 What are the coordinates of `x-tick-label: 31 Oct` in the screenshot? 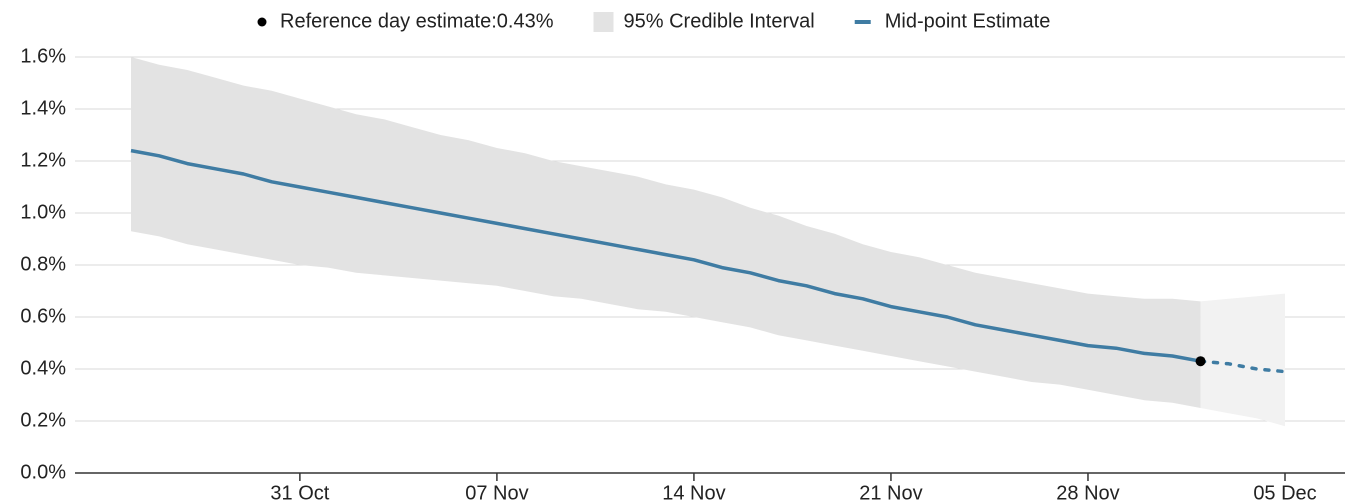 It's located at (299, 493).